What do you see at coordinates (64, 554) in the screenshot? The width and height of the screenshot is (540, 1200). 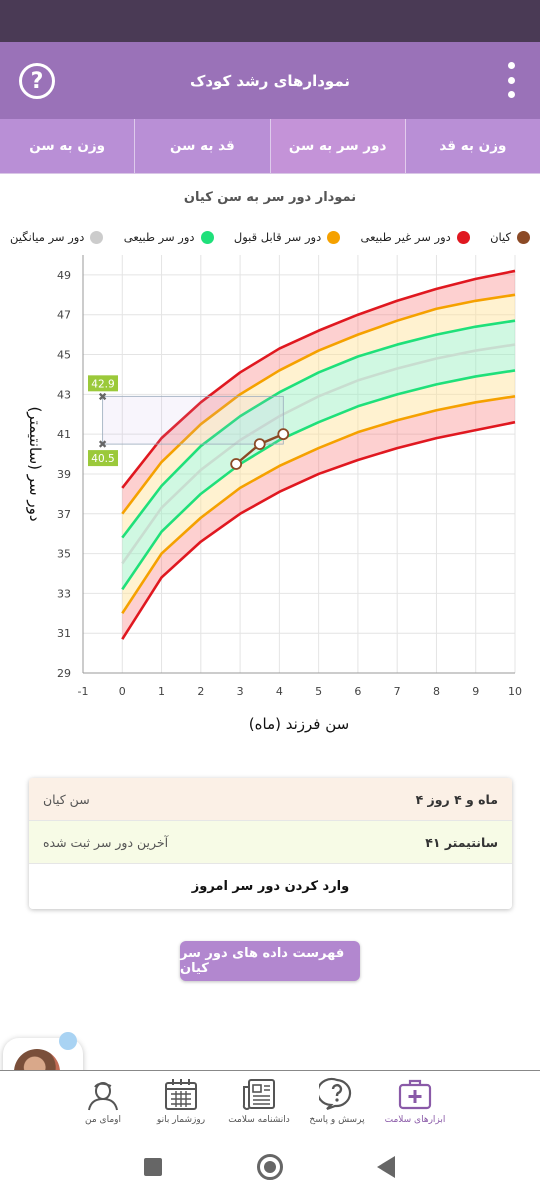 I see `y-tick-label: 35` at bounding box center [64, 554].